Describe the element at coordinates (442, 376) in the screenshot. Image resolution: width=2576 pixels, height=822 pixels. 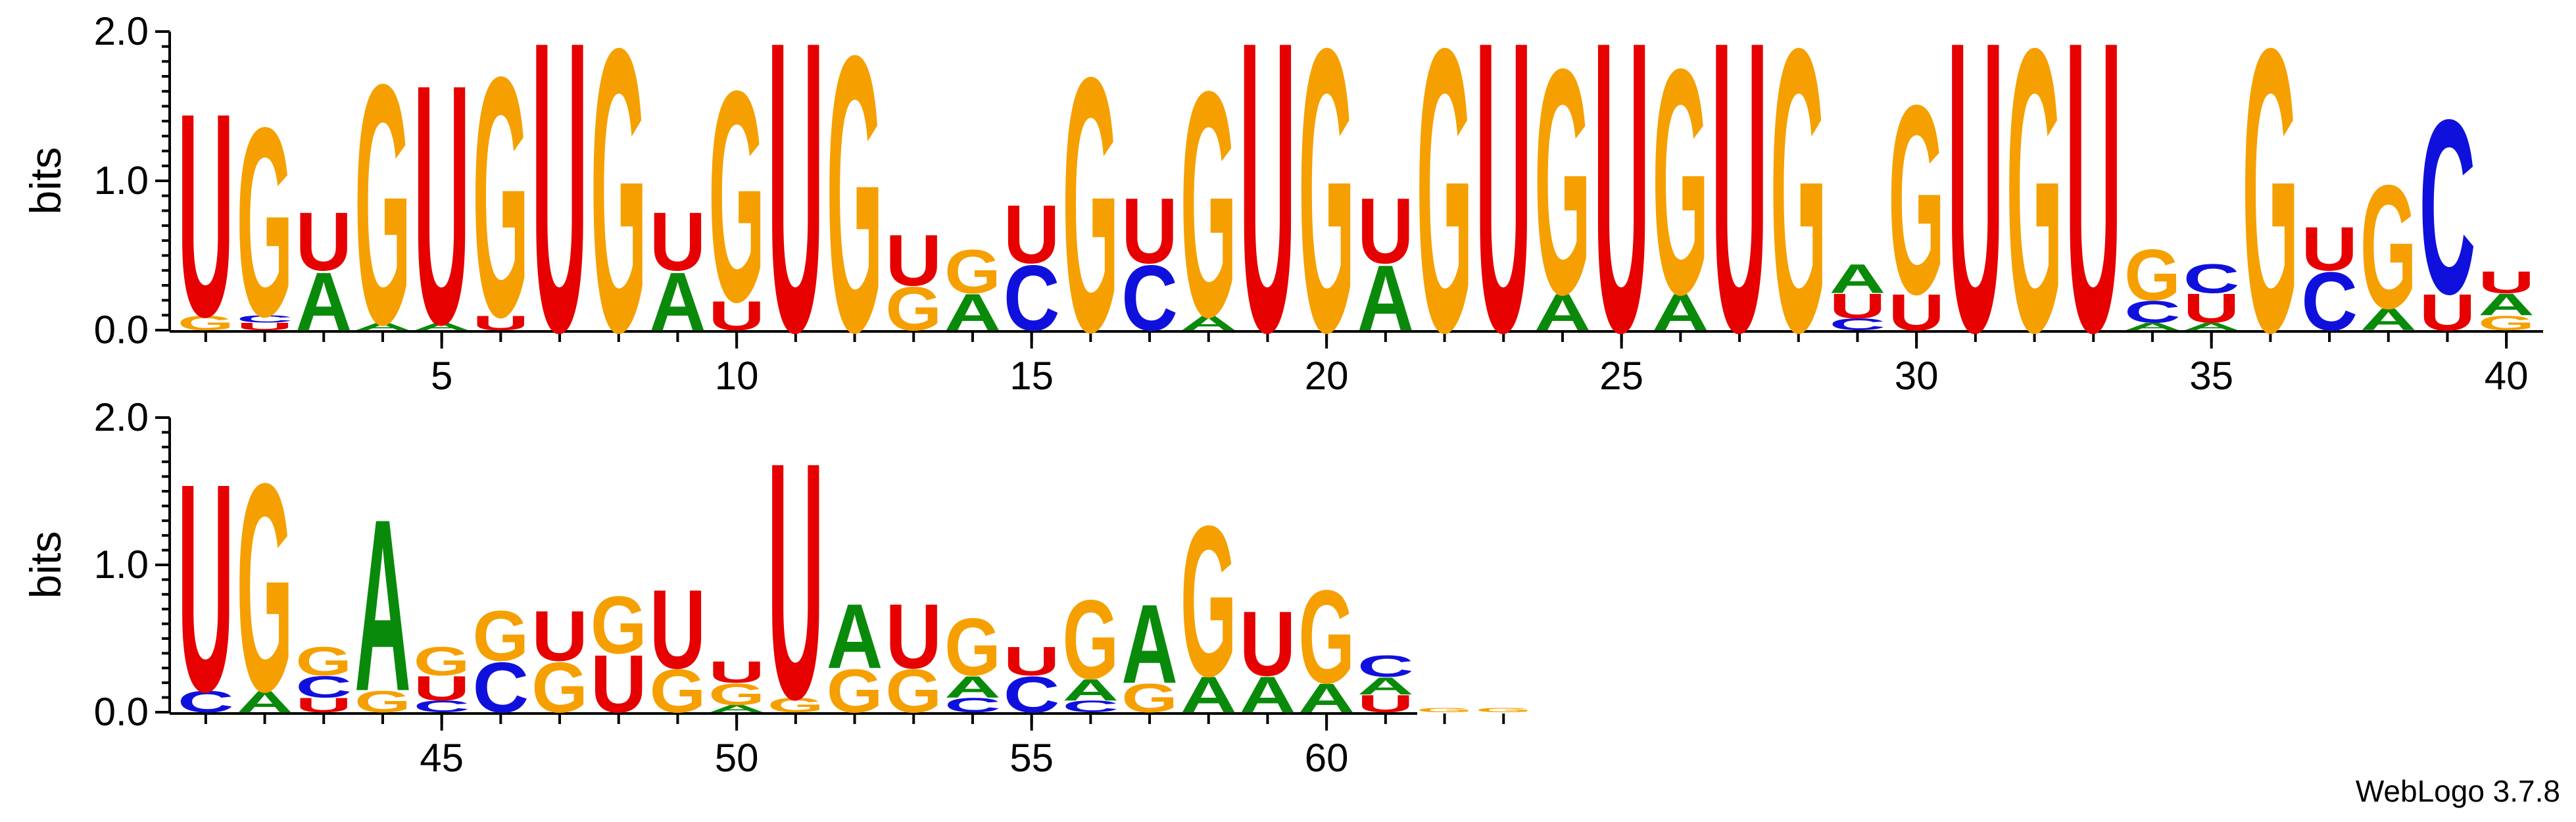
I see `x-tick-label: 5` at that location.